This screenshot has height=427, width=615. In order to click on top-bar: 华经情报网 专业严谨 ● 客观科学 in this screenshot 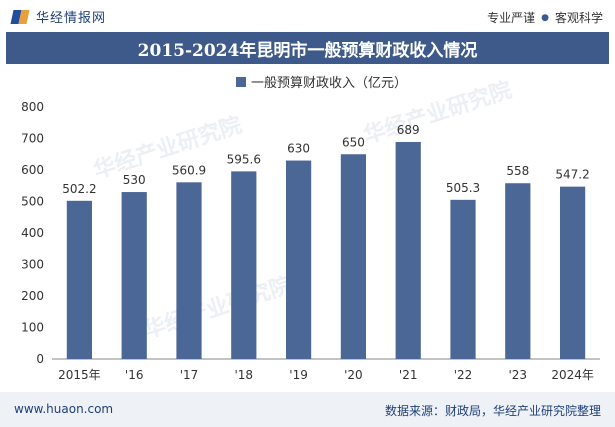, I will do `click(307, 16)`.